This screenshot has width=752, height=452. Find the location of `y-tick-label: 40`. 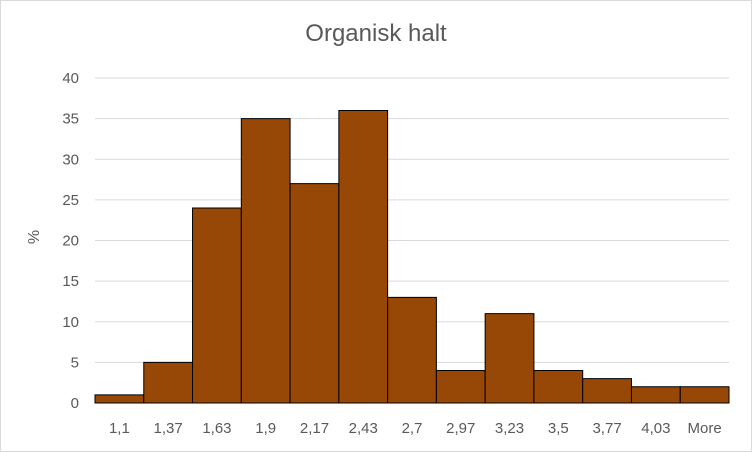

y-tick-label: 40 is located at coordinates (70, 78).